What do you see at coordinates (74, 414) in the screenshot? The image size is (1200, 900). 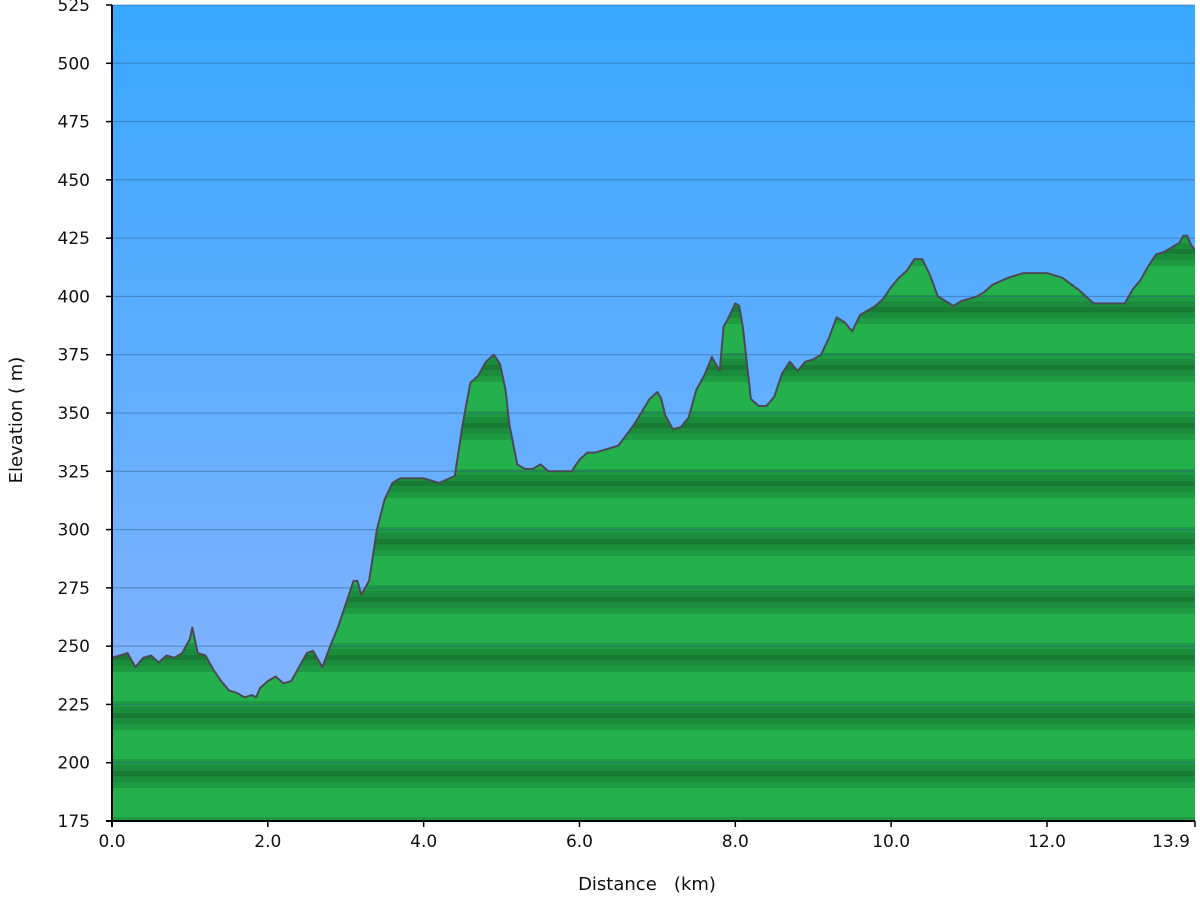 I see `y-tick-label: 350` at bounding box center [74, 414].